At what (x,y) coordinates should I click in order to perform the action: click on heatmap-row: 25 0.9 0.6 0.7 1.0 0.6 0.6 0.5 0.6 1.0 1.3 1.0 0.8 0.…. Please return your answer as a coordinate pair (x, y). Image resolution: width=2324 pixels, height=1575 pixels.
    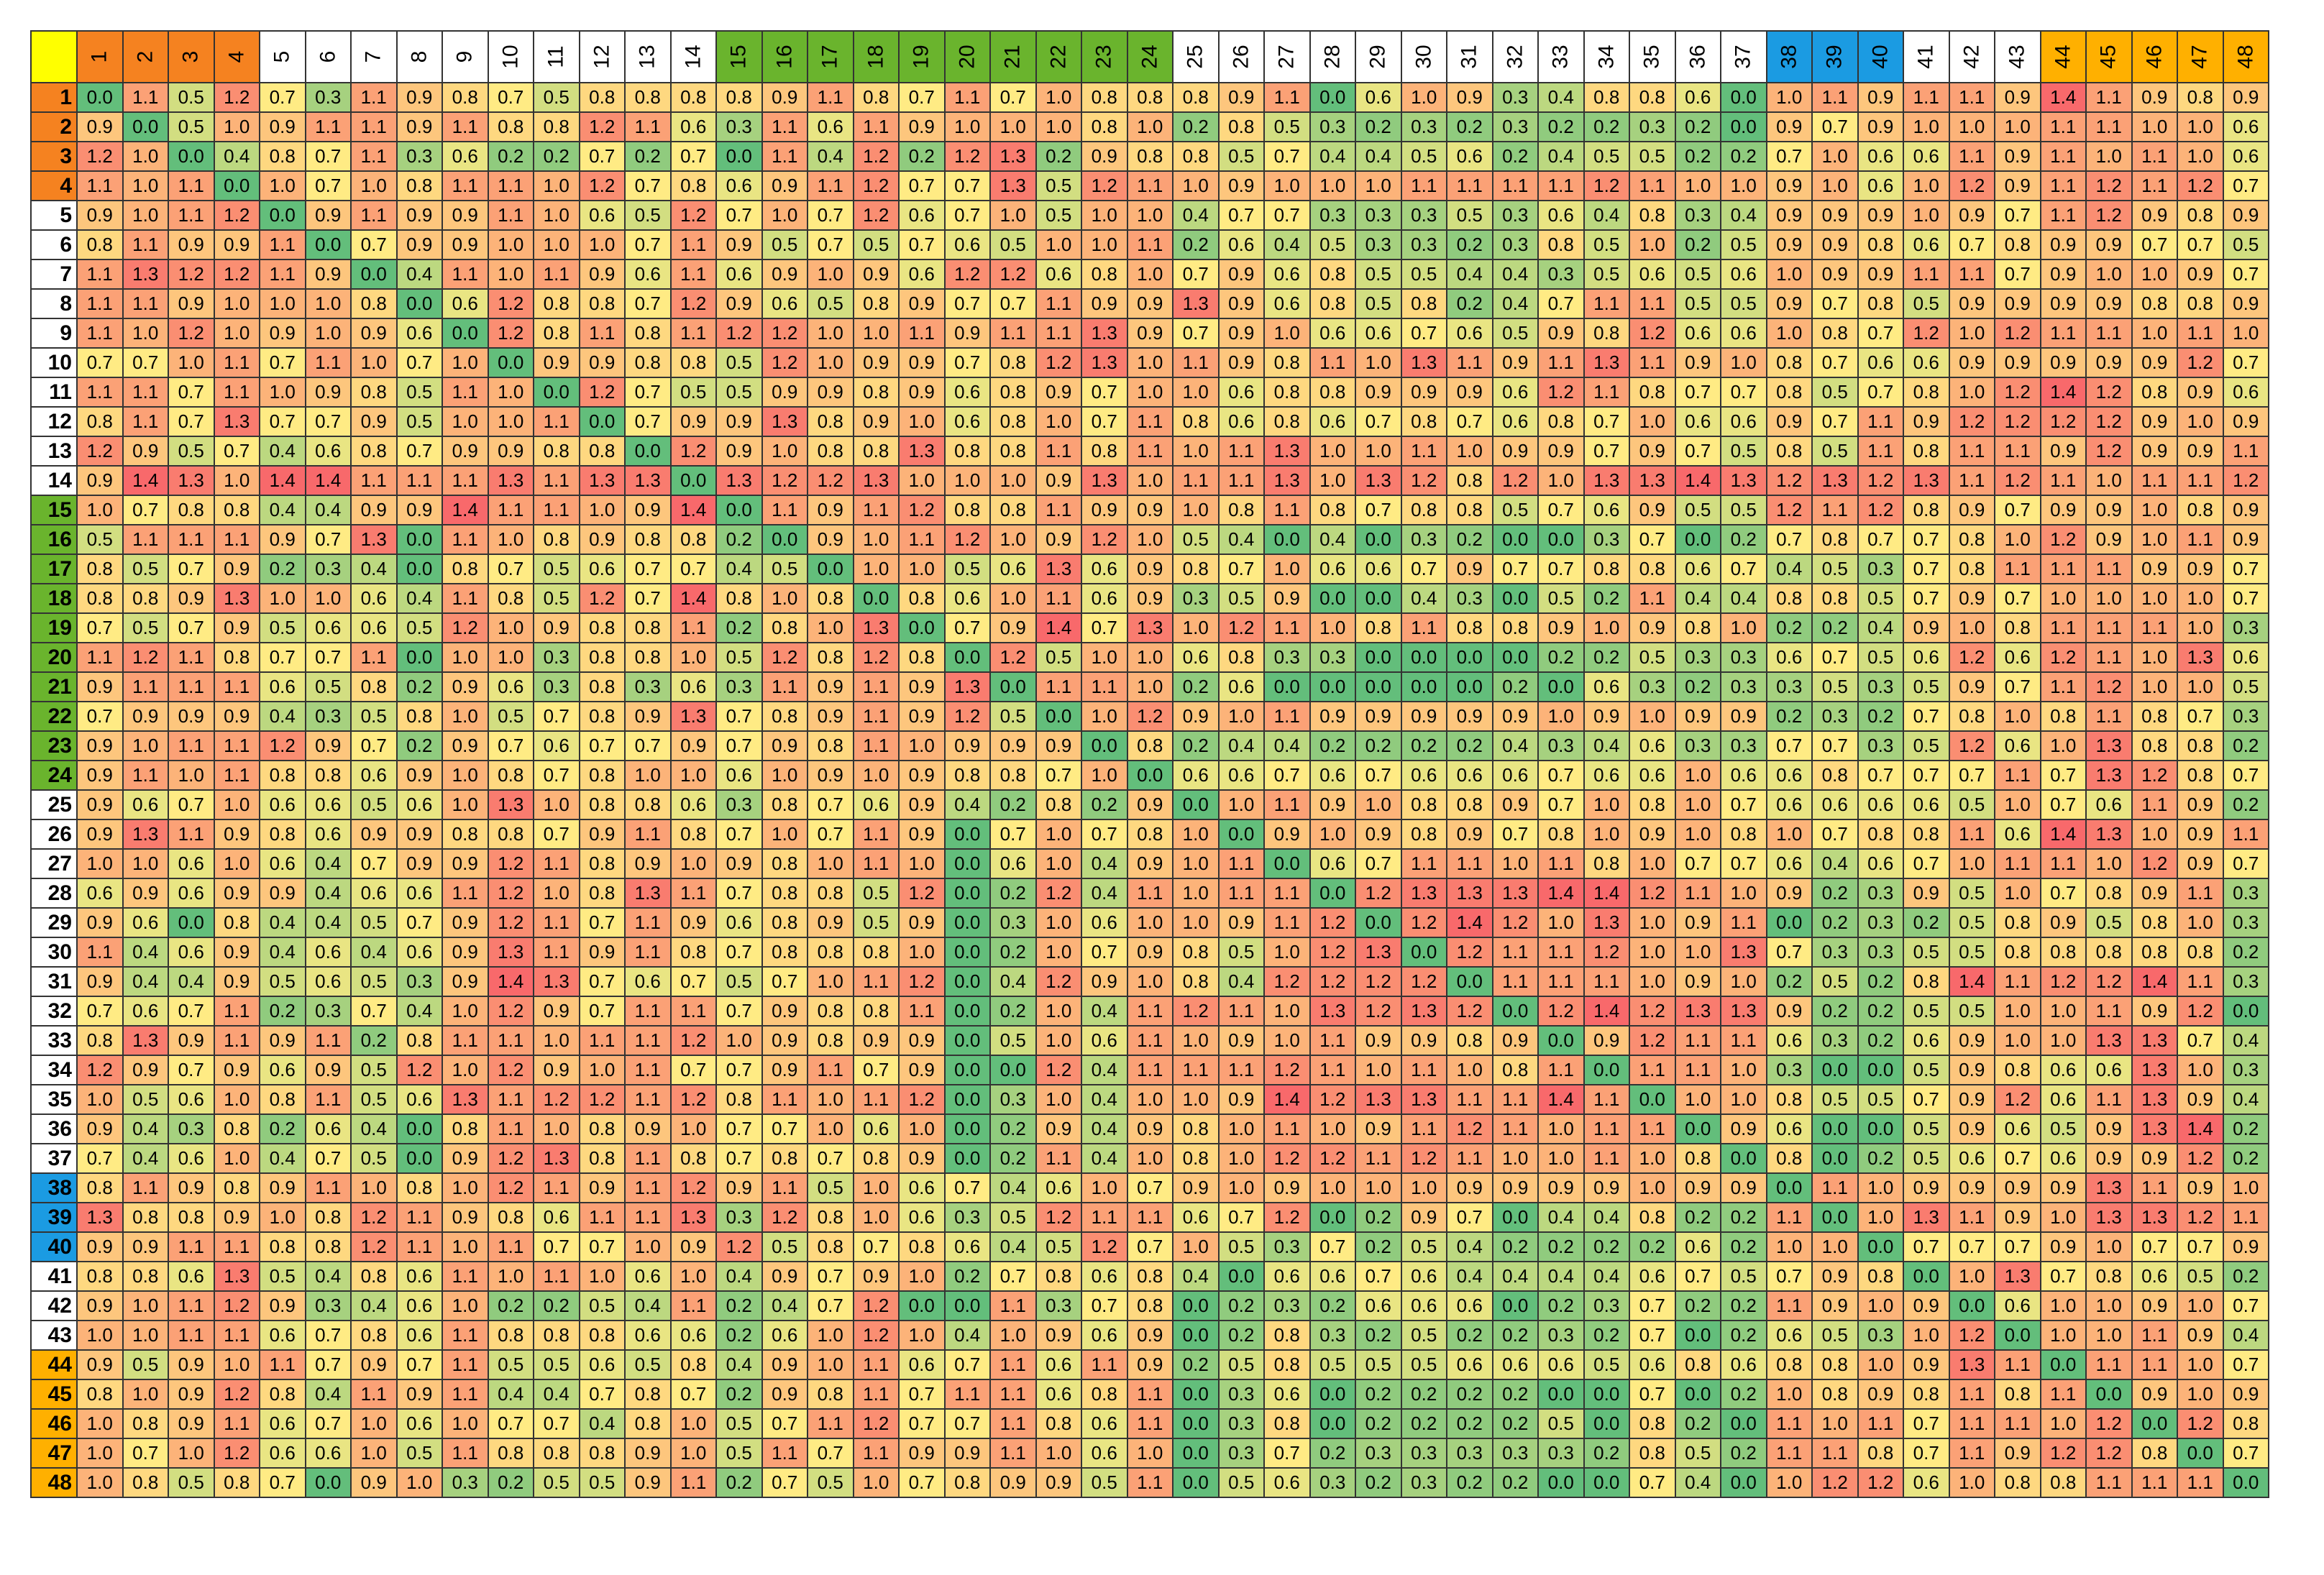
    Looking at the image, I should click on (1149, 804).